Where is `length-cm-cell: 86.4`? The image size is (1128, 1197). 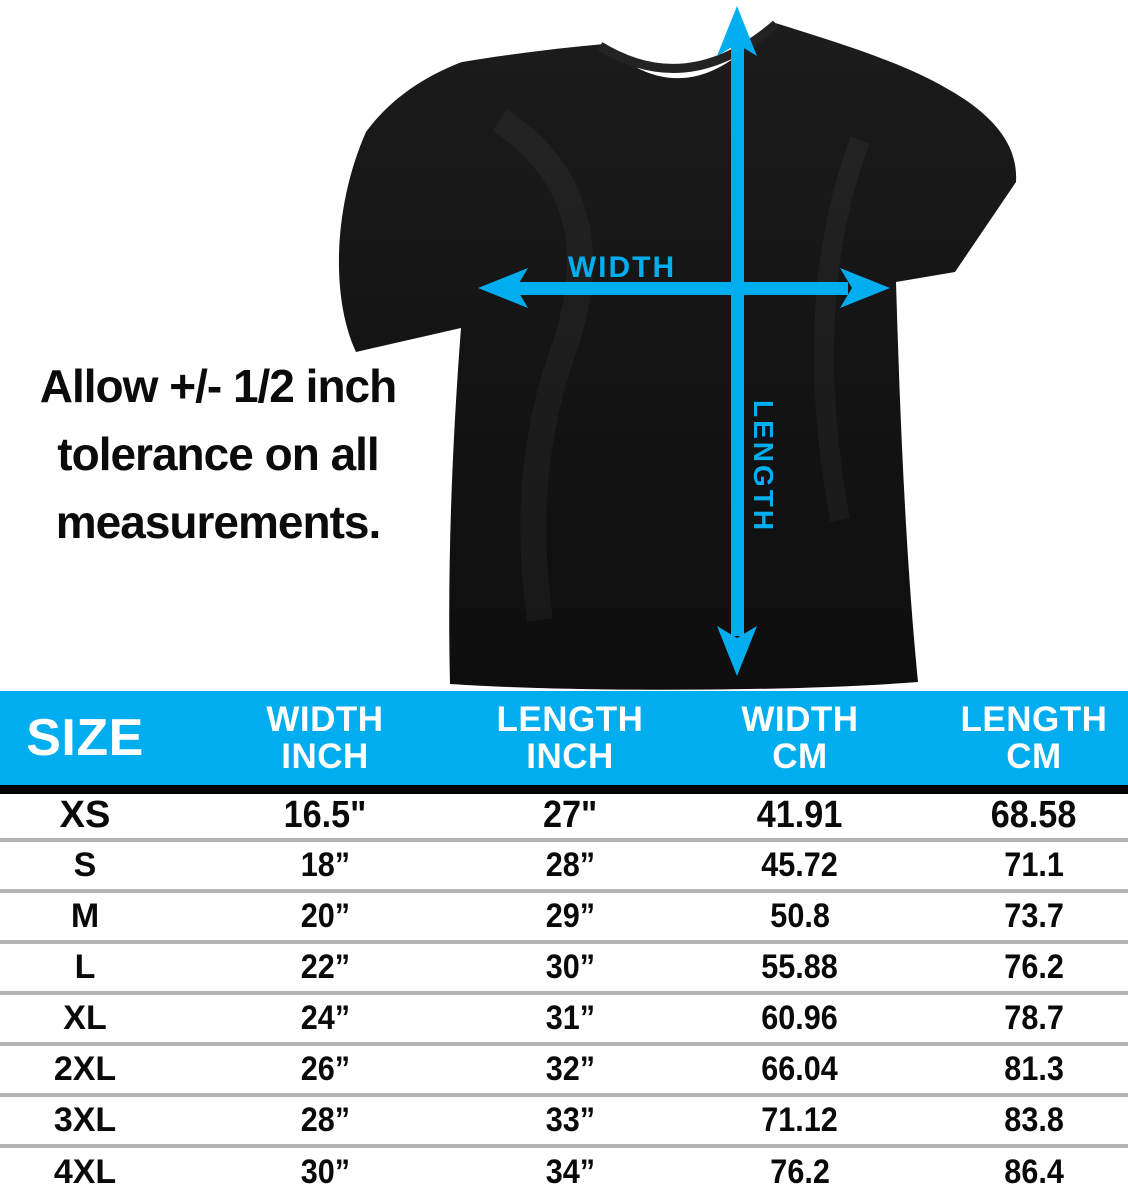
length-cm-cell: 86.4 is located at coordinates (1034, 1170).